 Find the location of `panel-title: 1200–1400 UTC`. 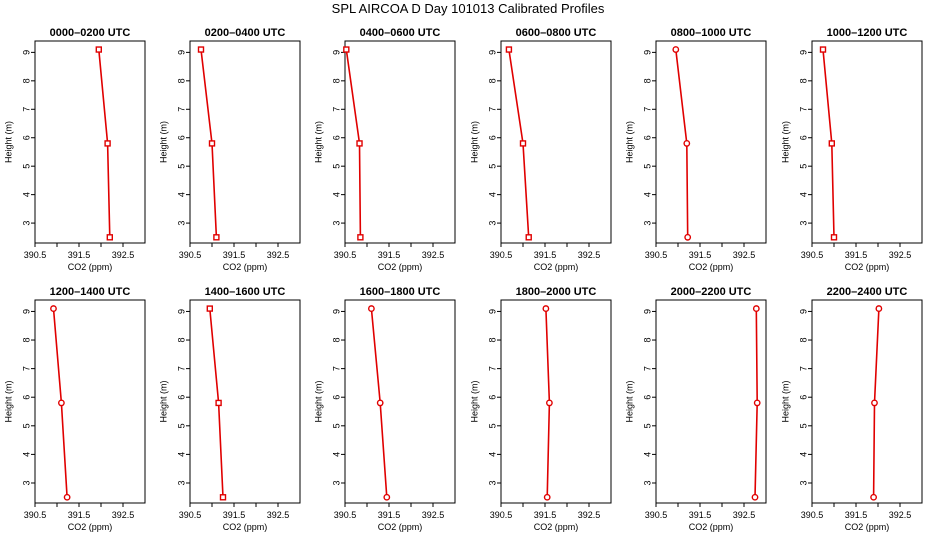

panel-title: 1200–1400 UTC is located at coordinates (90, 292).